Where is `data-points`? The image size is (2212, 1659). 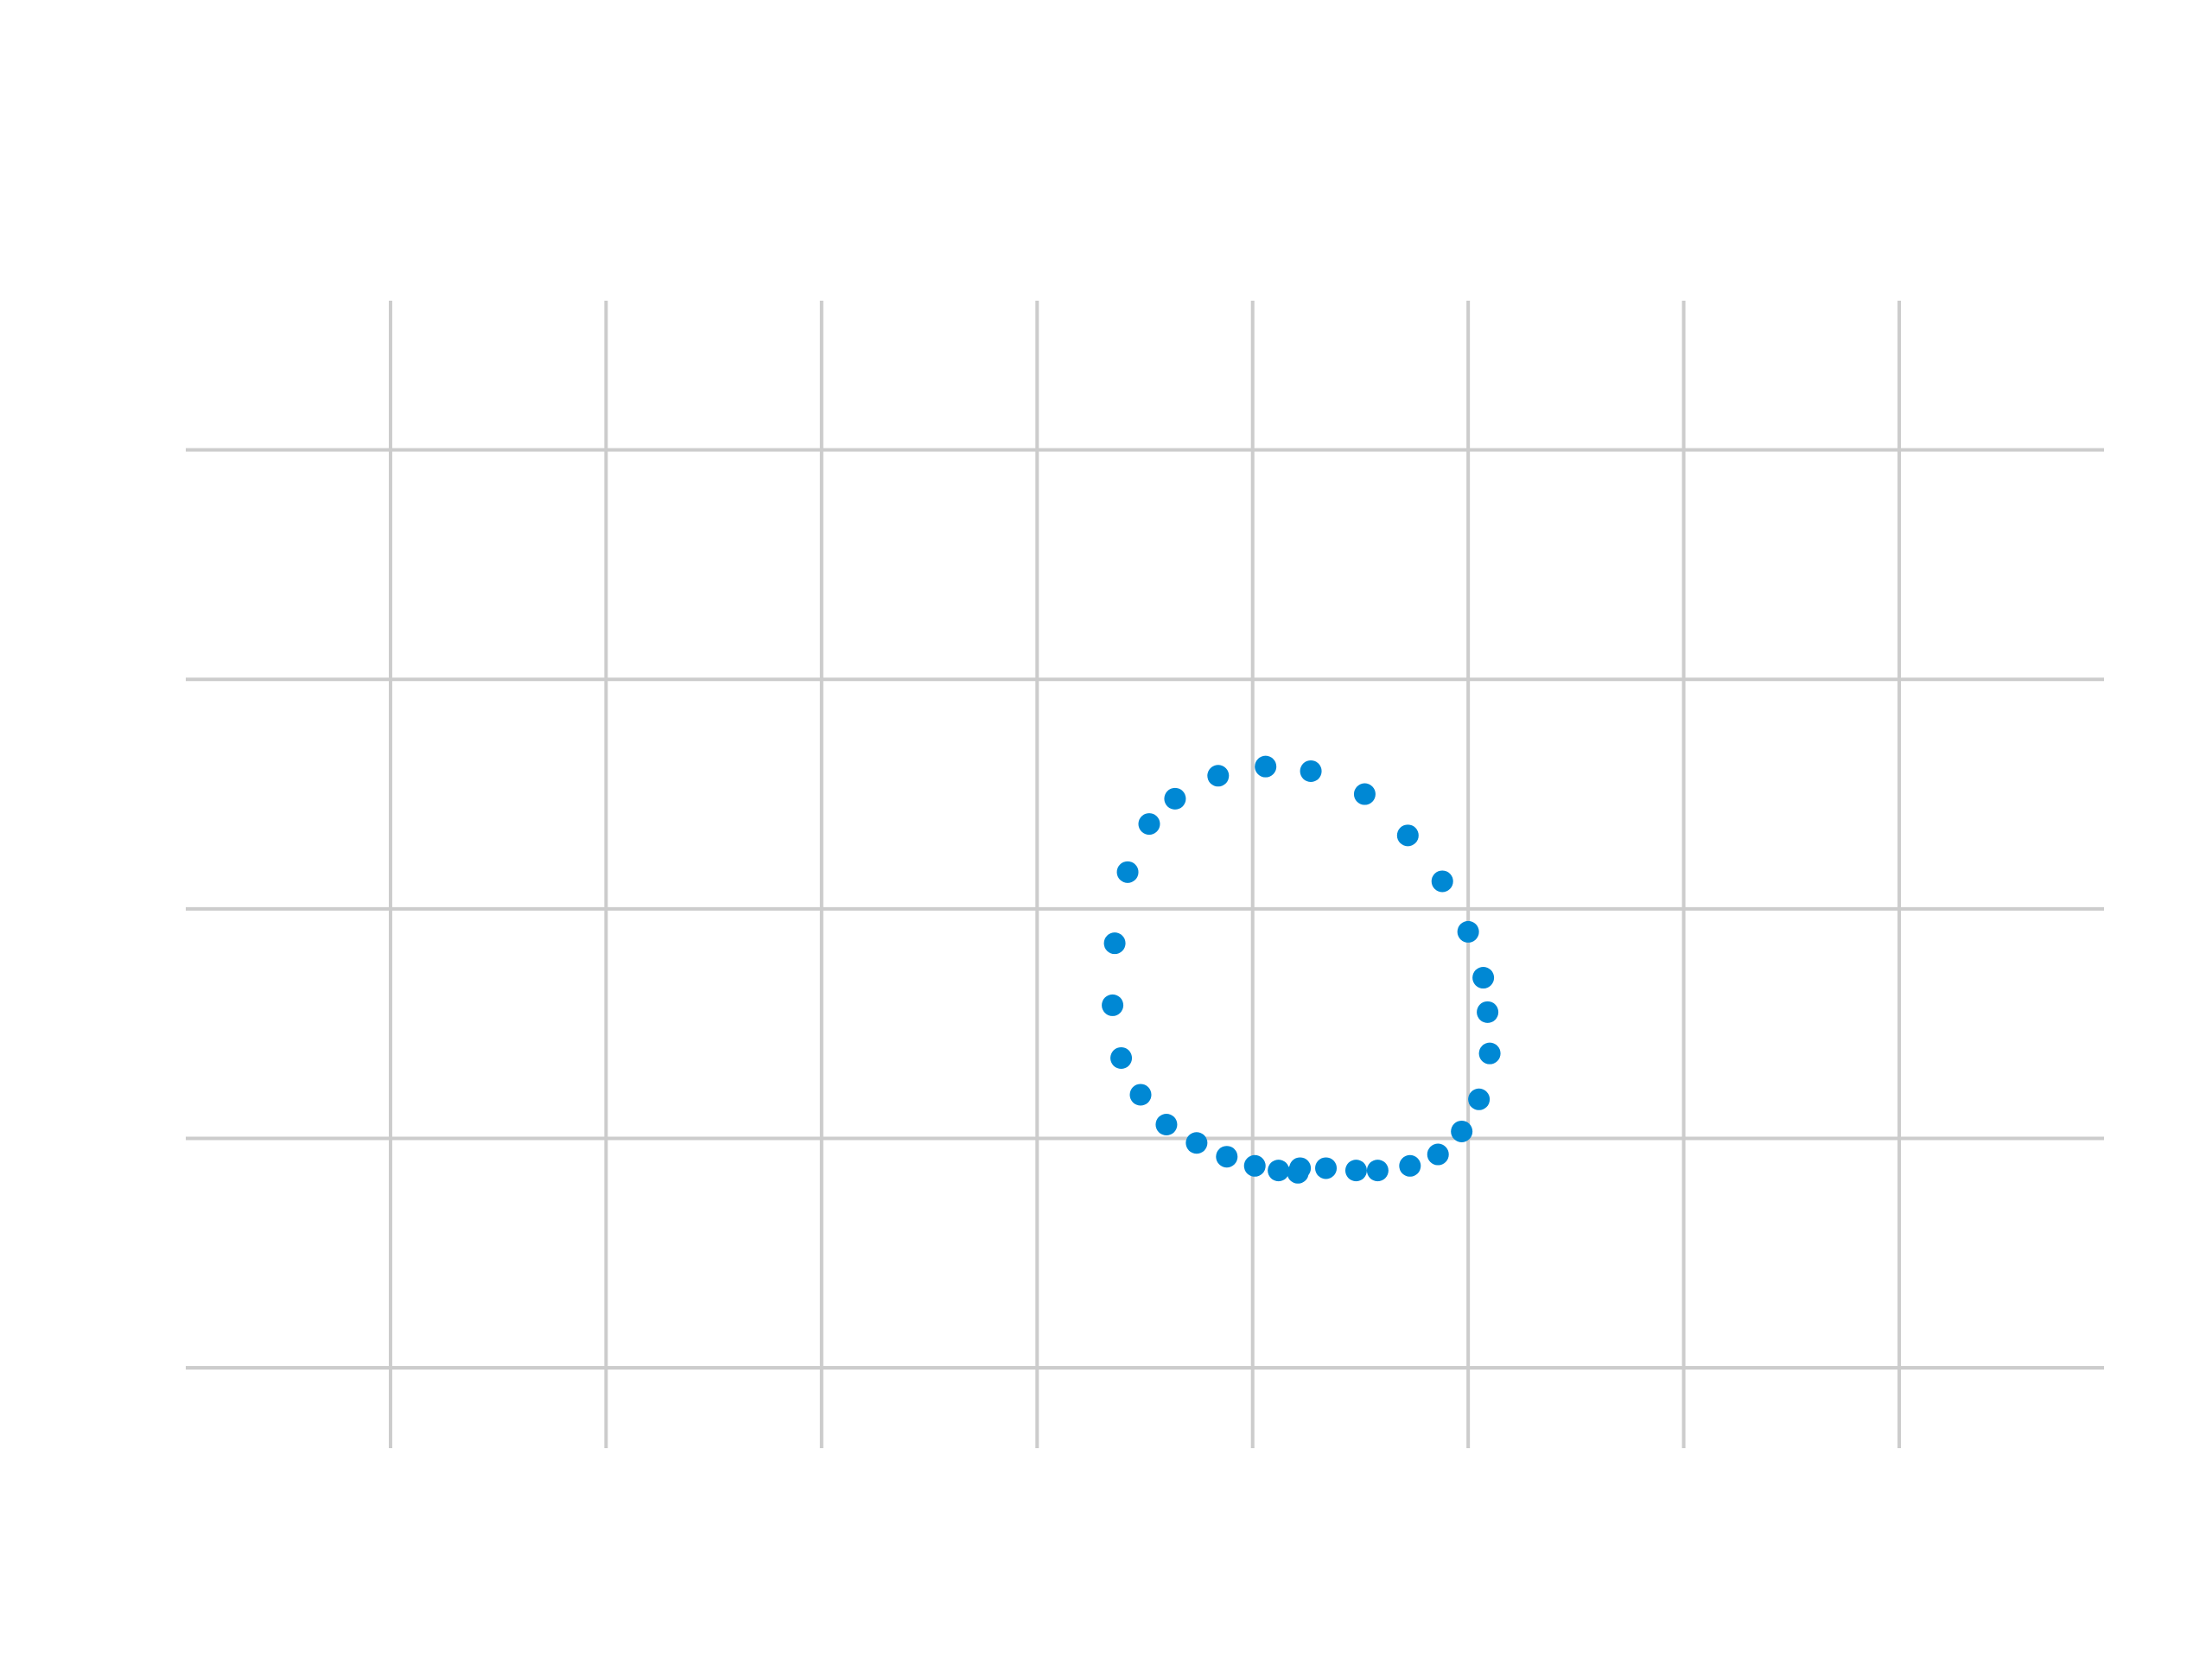 data-points is located at coordinates (1301, 969).